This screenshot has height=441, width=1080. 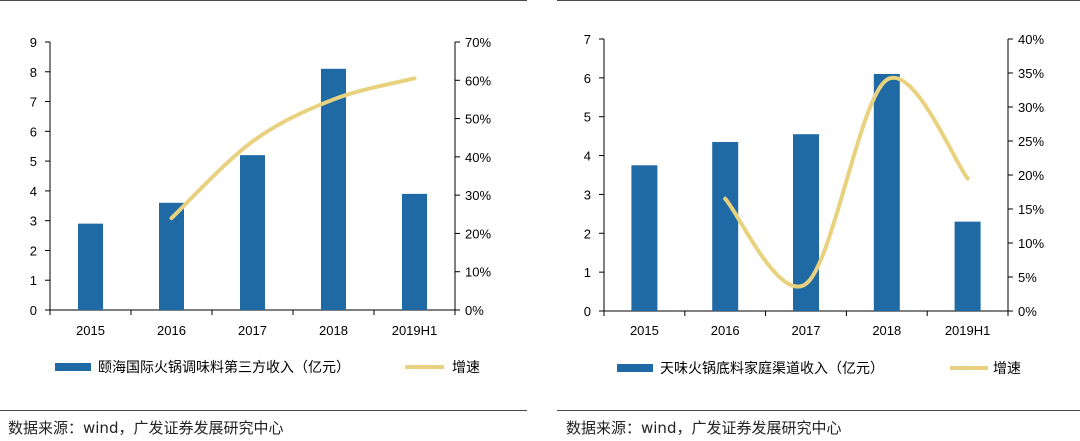 I want to click on right-left-tick-label: 2, so click(x=587, y=233).